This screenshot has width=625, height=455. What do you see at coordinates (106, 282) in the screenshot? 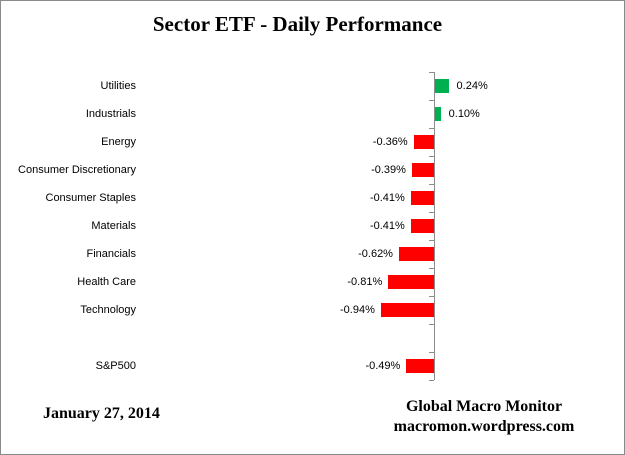
I see `category-label: Health Care` at bounding box center [106, 282].